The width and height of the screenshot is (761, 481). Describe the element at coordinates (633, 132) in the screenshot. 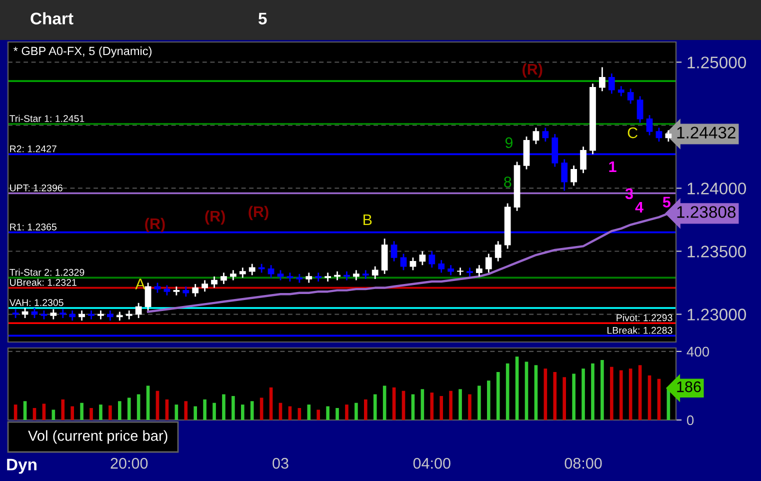

I see `annotation: C` at that location.